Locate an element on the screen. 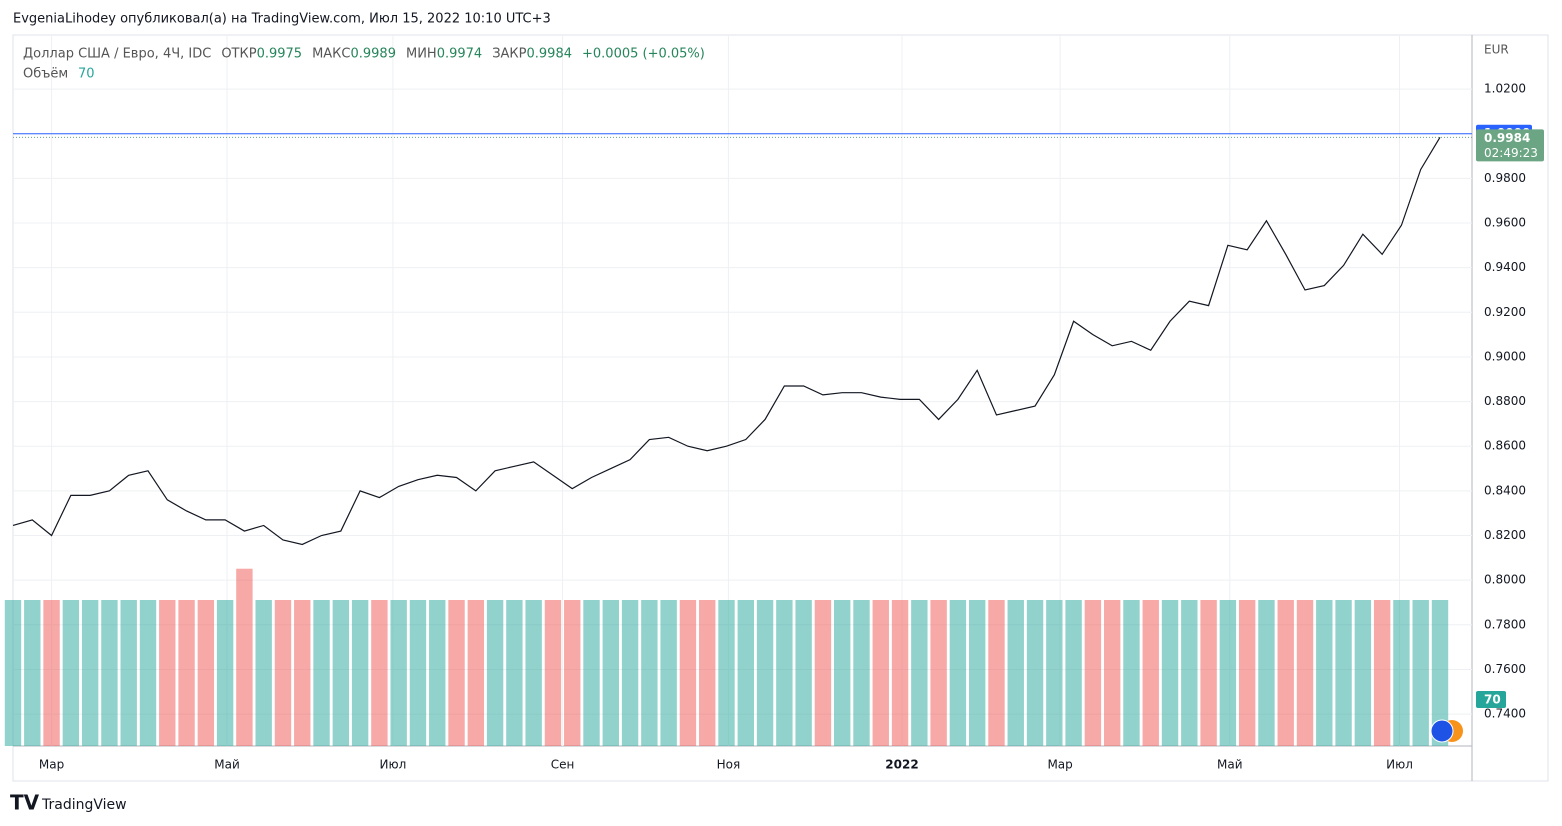 This screenshot has width=1562, height=826. y-tick-label: 0.8200 is located at coordinates (1505, 535).